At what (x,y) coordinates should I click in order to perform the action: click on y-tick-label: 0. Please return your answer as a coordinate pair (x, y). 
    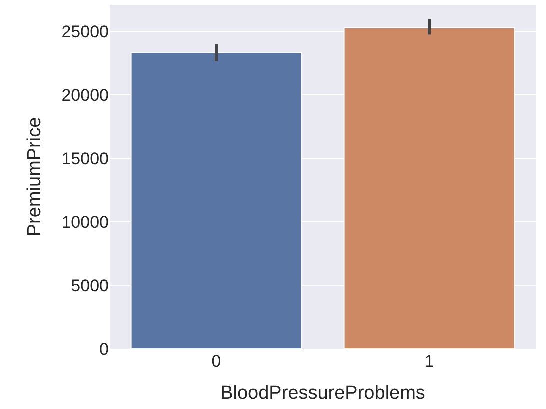
    Looking at the image, I should click on (104, 349).